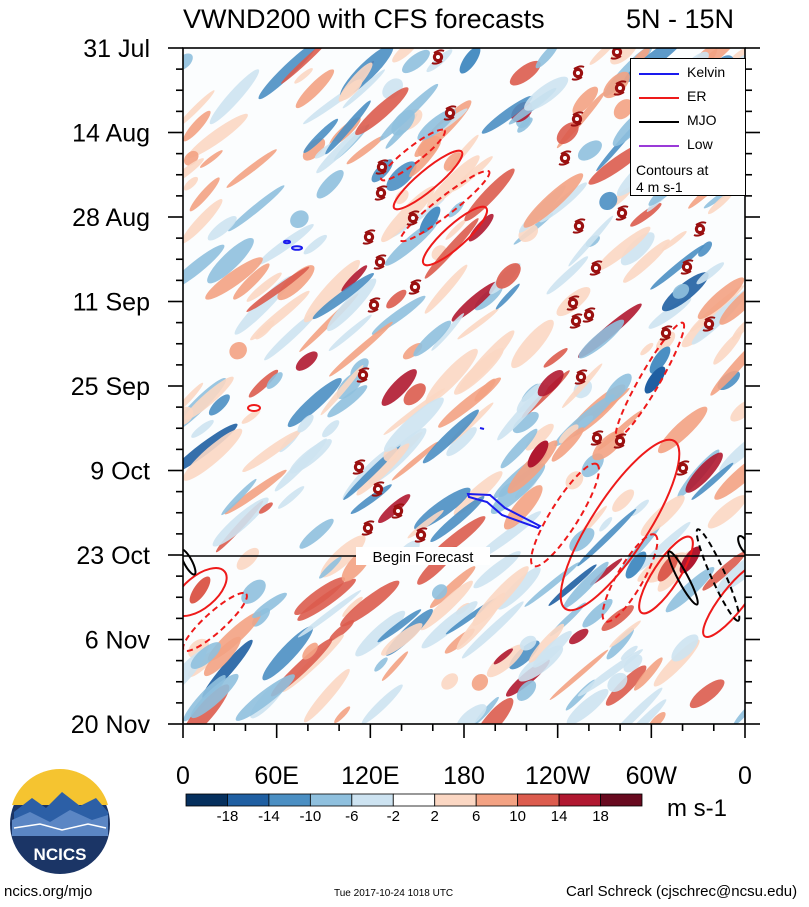 This screenshot has width=809, height=907. I want to click on colorbar, so click(414, 800).